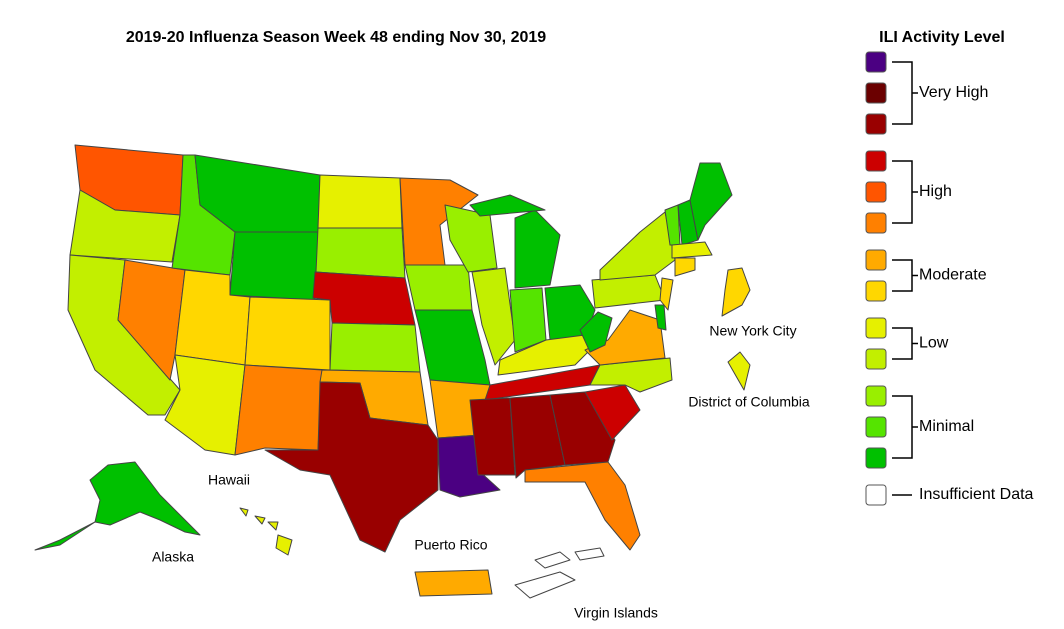  Describe the element at coordinates (752, 331) in the screenshot. I see `inset-label: New York City` at that location.